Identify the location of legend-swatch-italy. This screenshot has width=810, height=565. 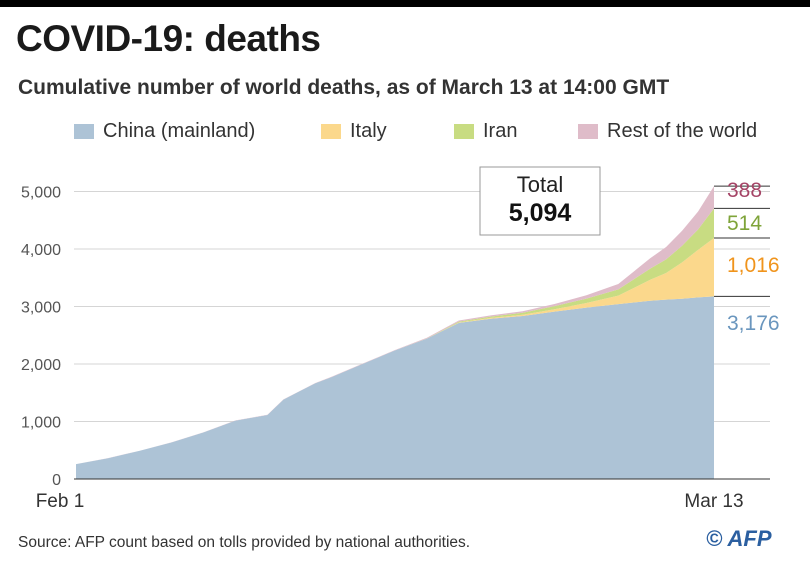
(331, 131).